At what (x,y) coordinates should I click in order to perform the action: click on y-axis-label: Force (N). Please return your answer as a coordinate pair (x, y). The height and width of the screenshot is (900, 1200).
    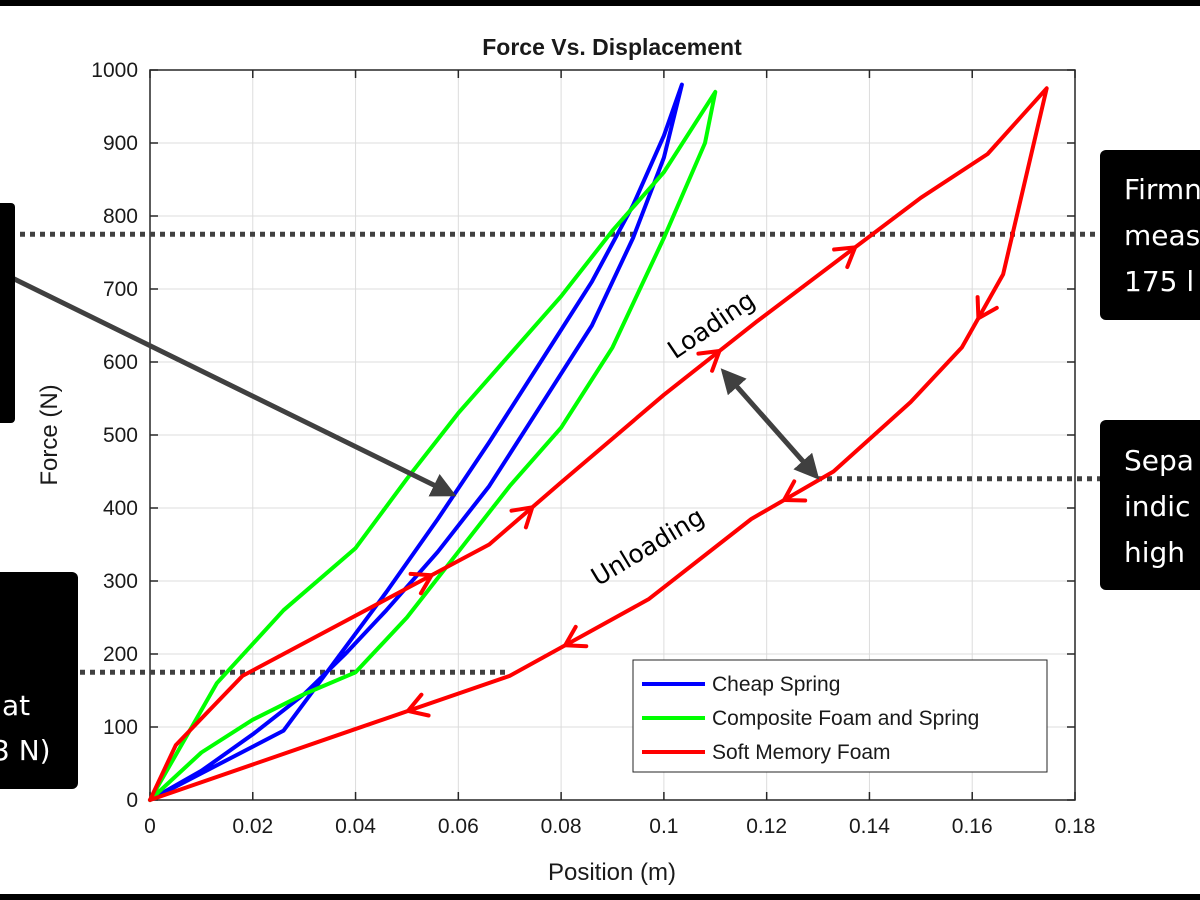
    Looking at the image, I should click on (49, 434).